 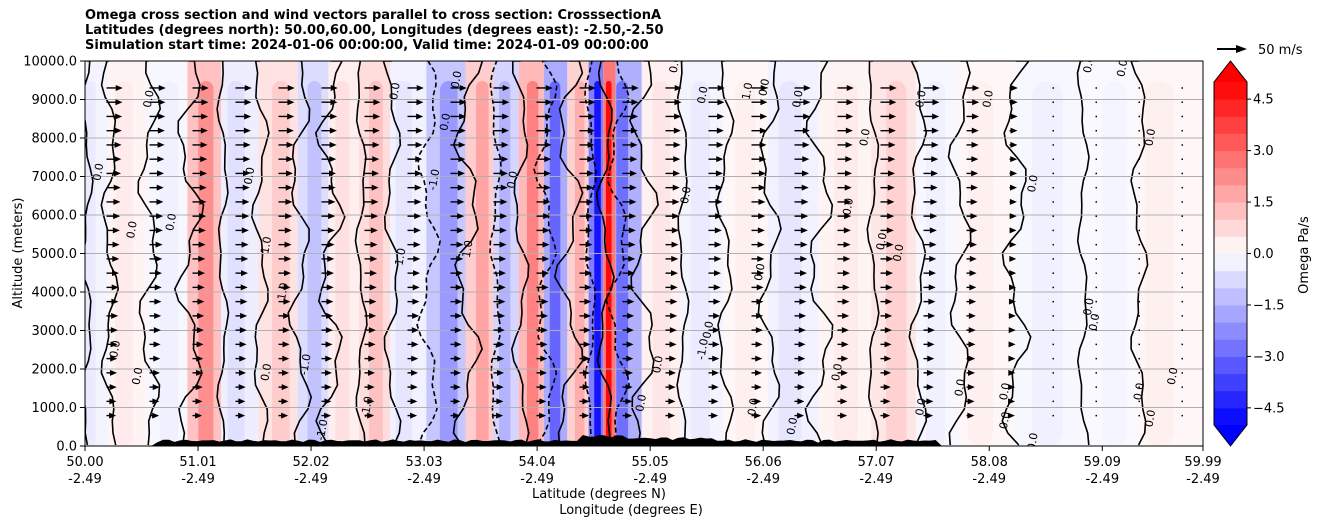 What do you see at coordinates (55, 139) in the screenshot?
I see `y-tick-label: 8000.0` at bounding box center [55, 139].